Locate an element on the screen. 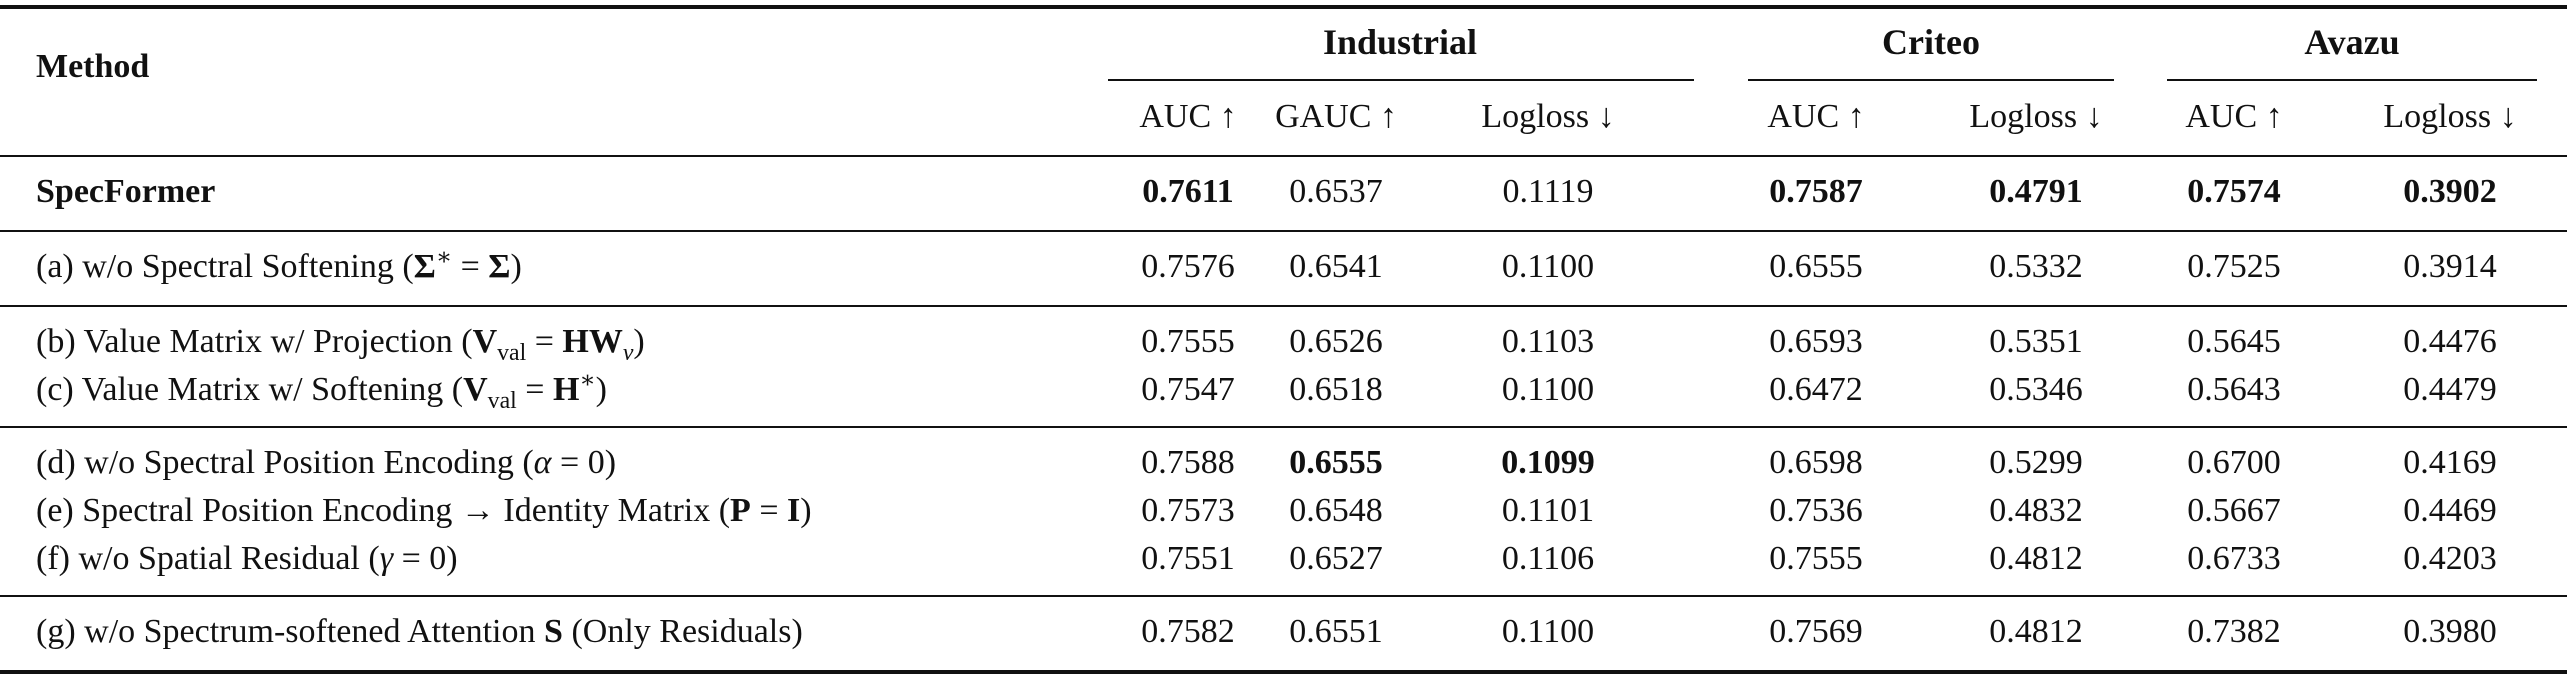 This screenshot has width=2567, height=679. cell-r1-c2: 0.1100 is located at coordinates (1548, 266).